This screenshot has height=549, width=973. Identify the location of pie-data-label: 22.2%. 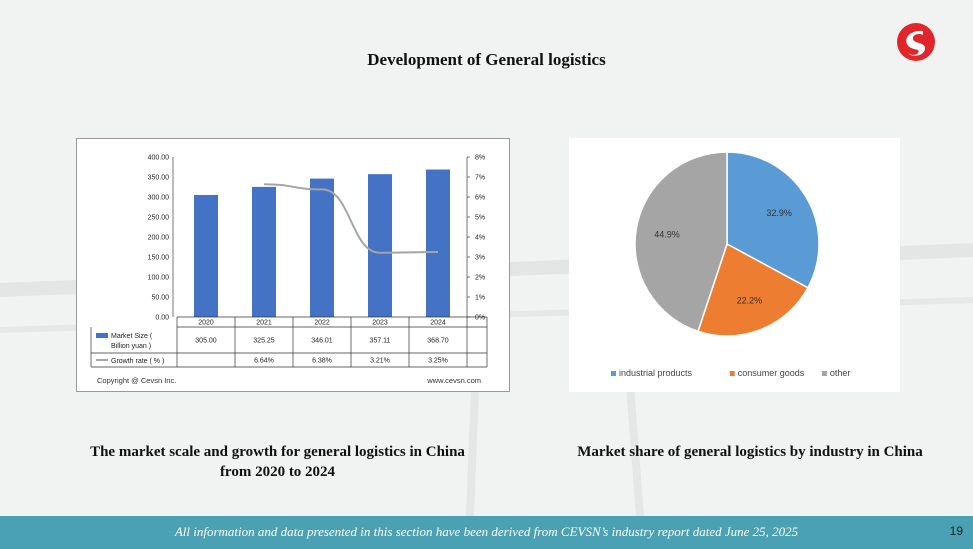
(750, 300).